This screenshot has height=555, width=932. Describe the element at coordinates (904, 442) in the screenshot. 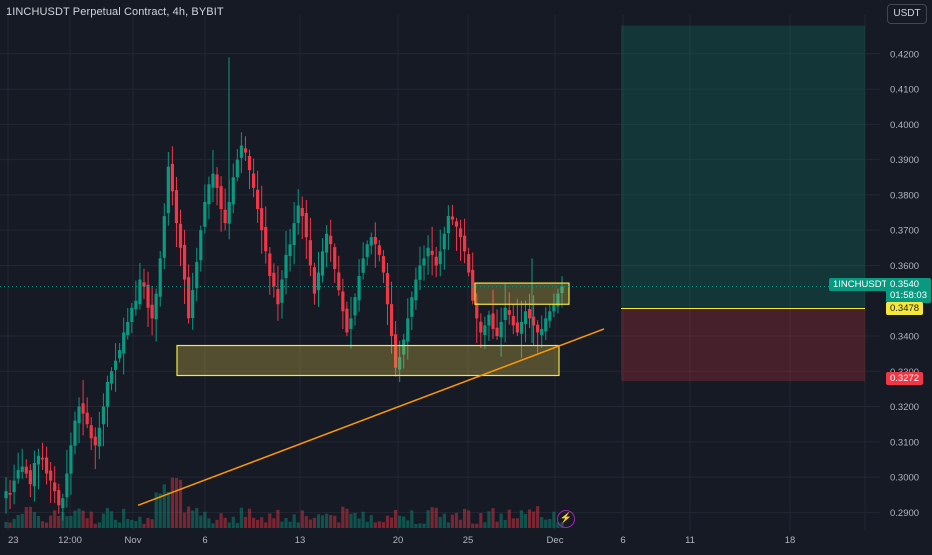

I see `y-tick-label-10: 0.3100` at that location.